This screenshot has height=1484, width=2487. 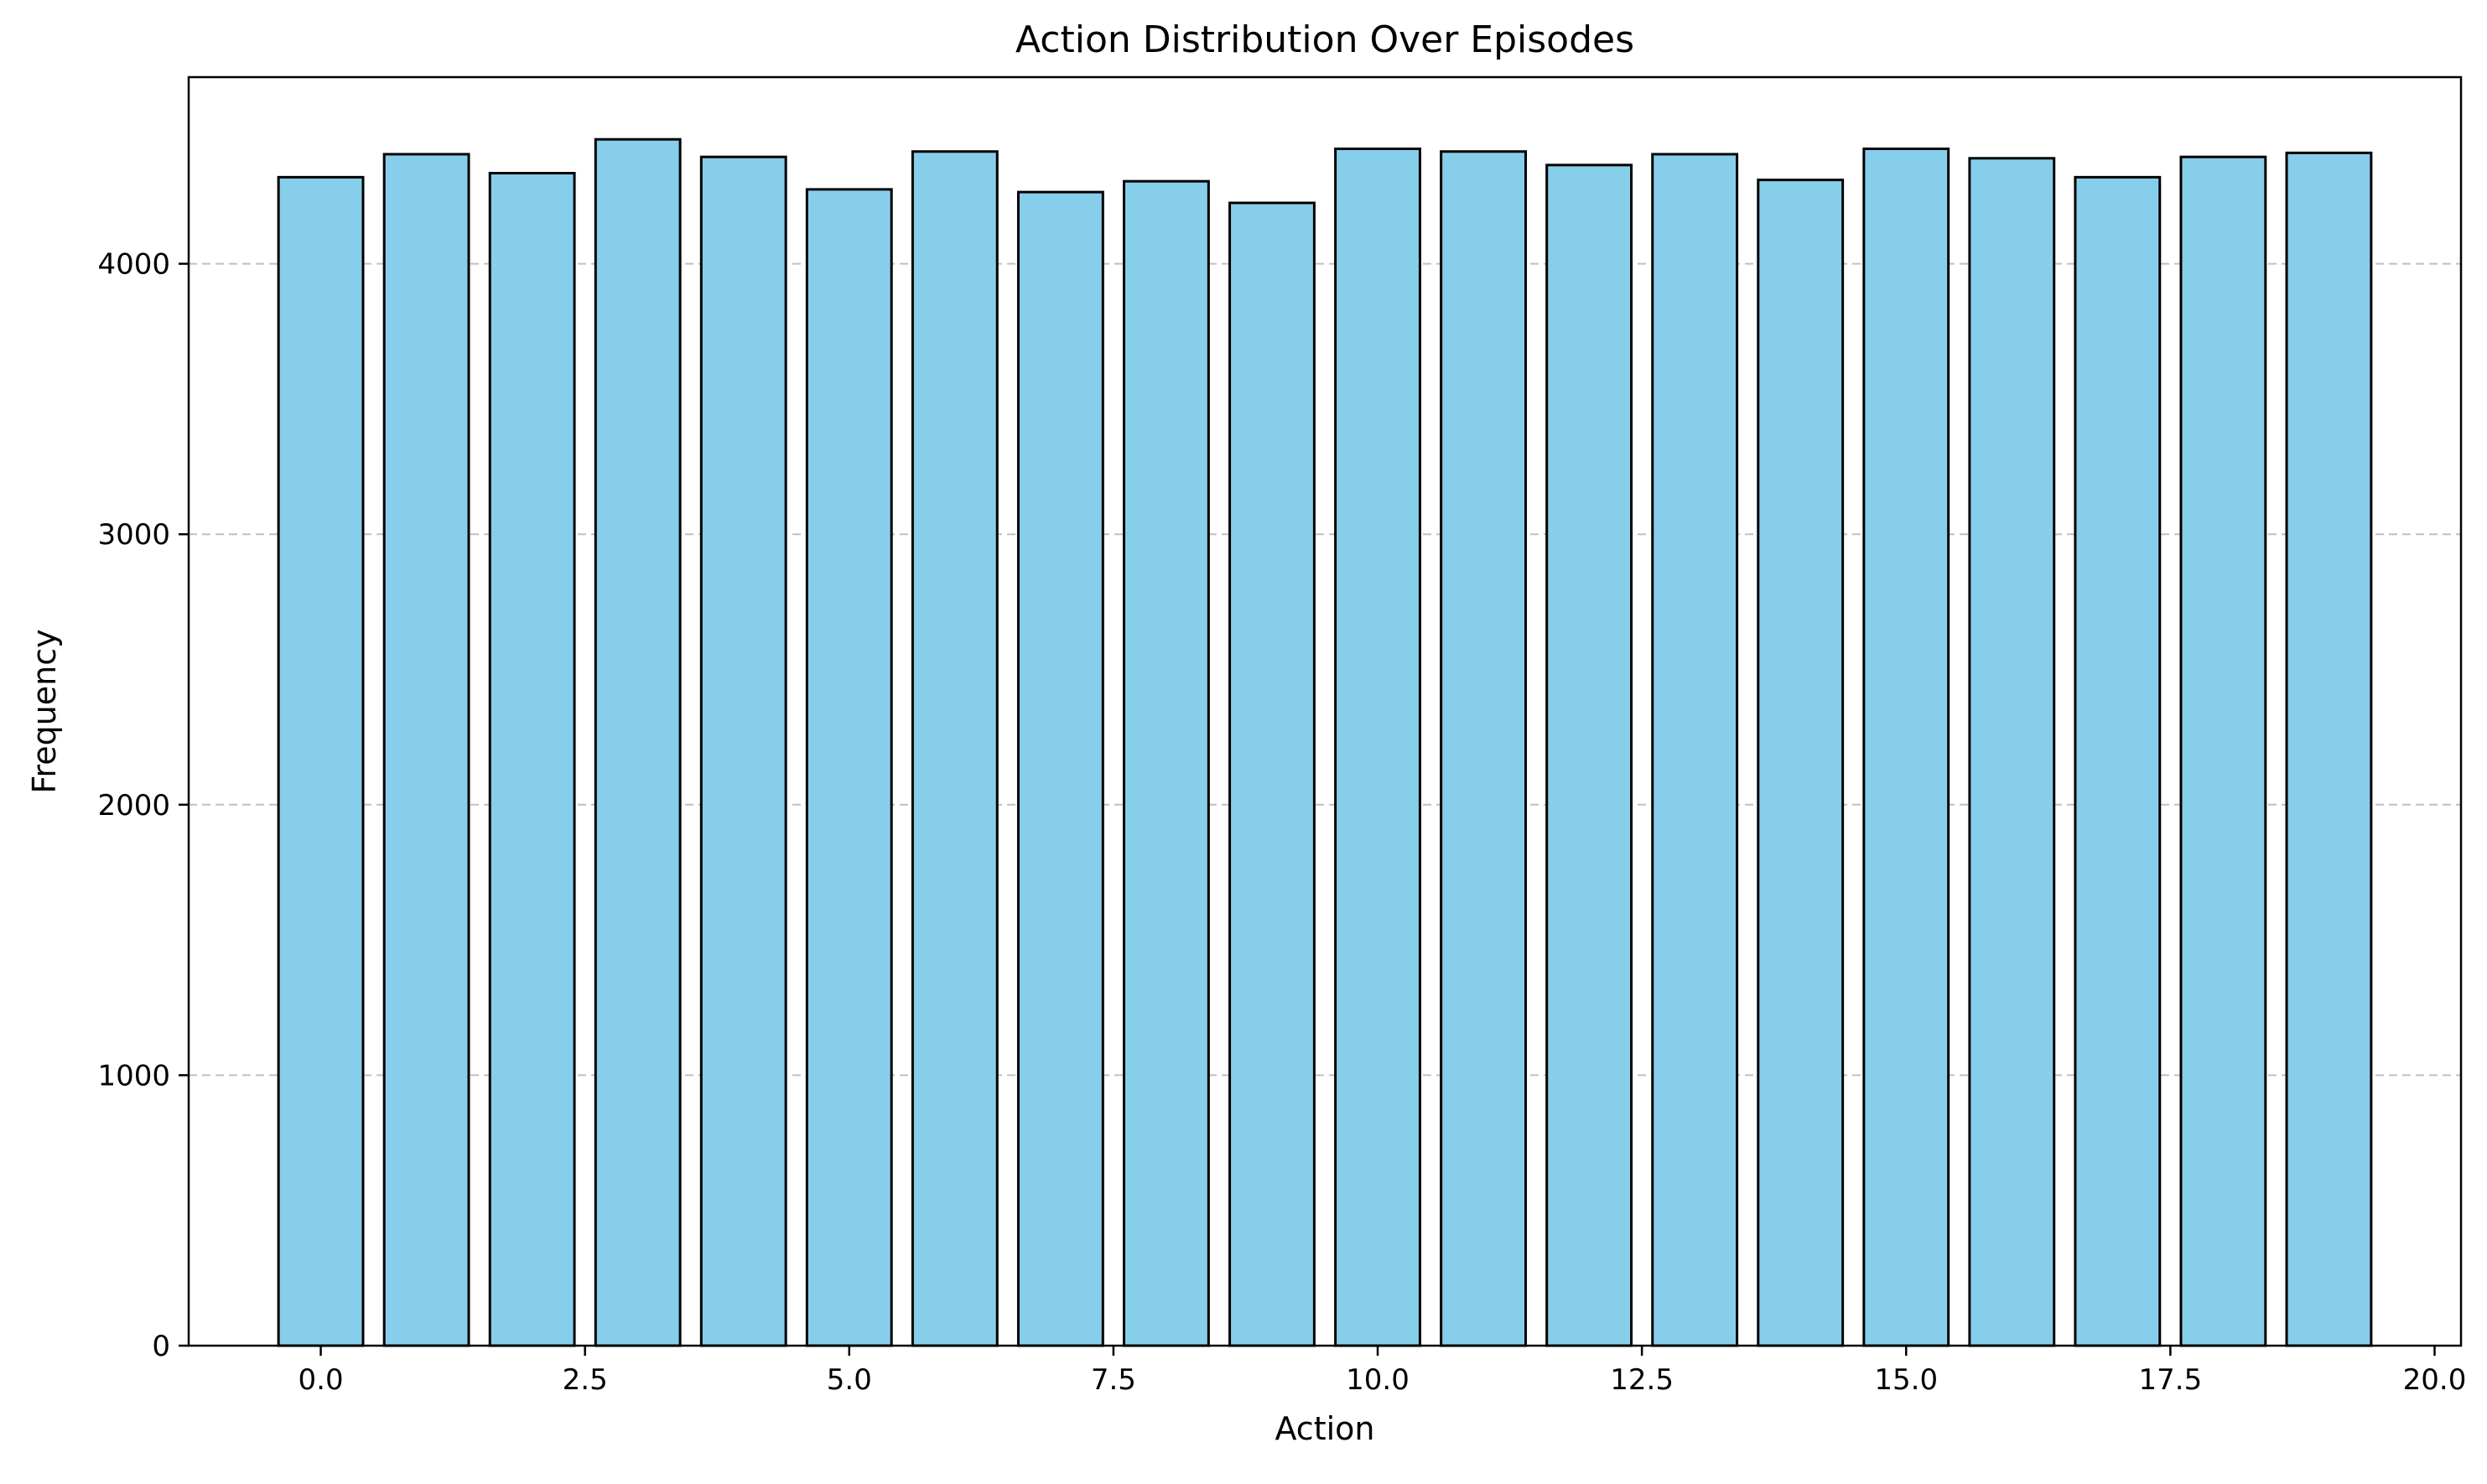 What do you see at coordinates (1324, 39) in the screenshot?
I see `chart-title: Action Distribution Over Episodes` at bounding box center [1324, 39].